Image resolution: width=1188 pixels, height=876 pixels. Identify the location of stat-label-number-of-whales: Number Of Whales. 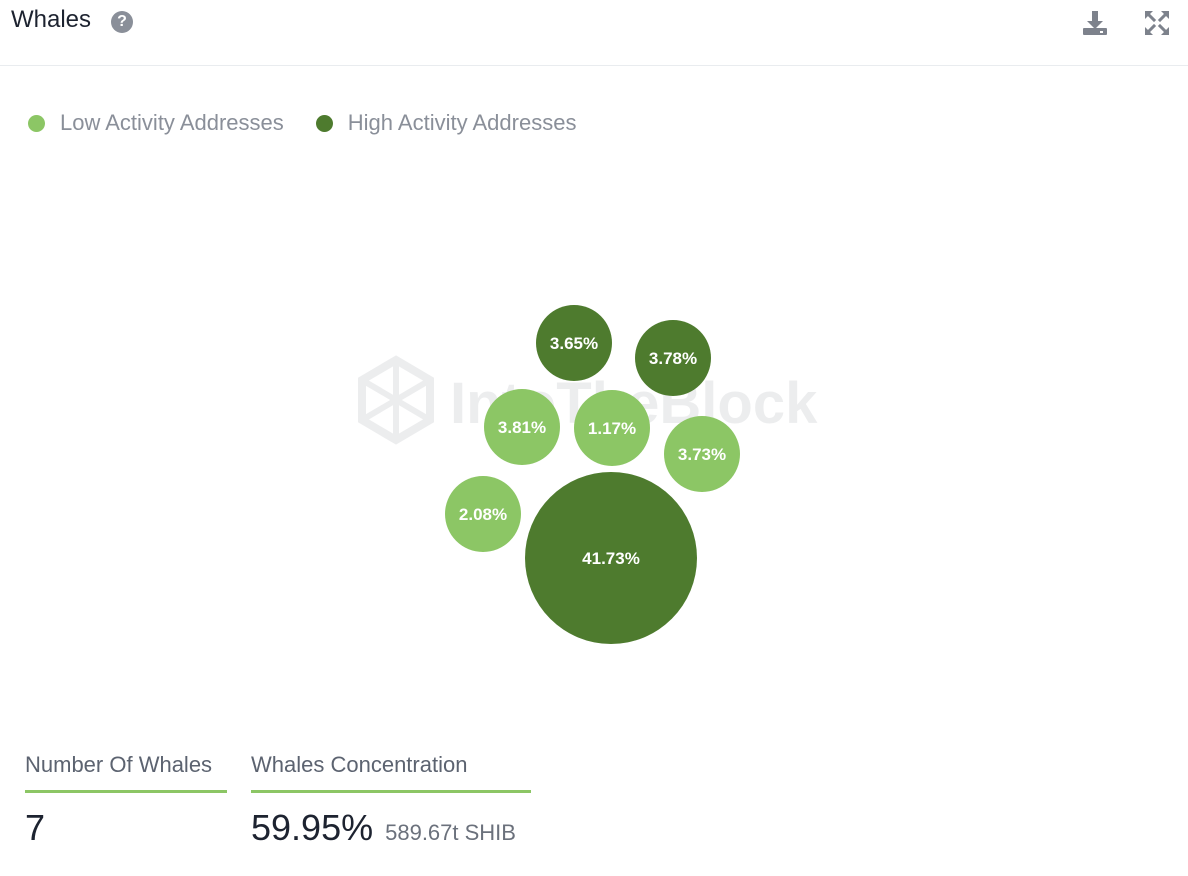
(126, 772).